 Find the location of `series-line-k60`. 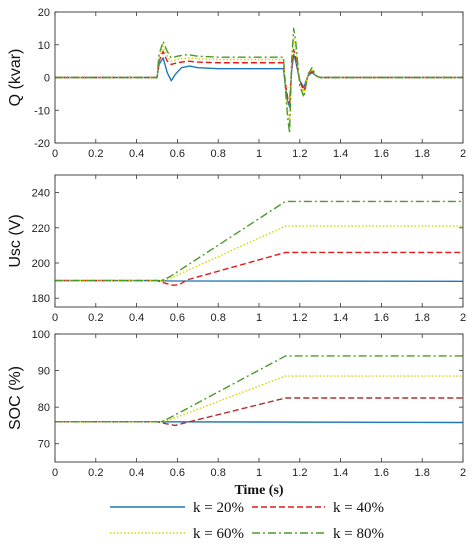

series-line-k60 is located at coordinates (259, 81).